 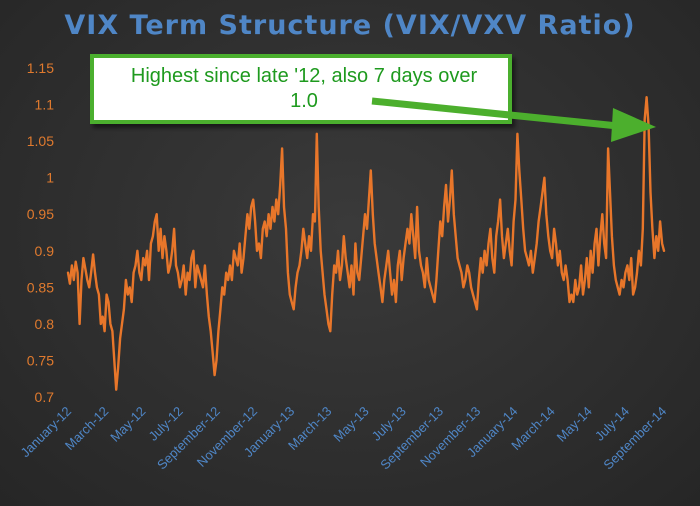 I want to click on y-tick-label: 0.7, so click(x=45, y=397).